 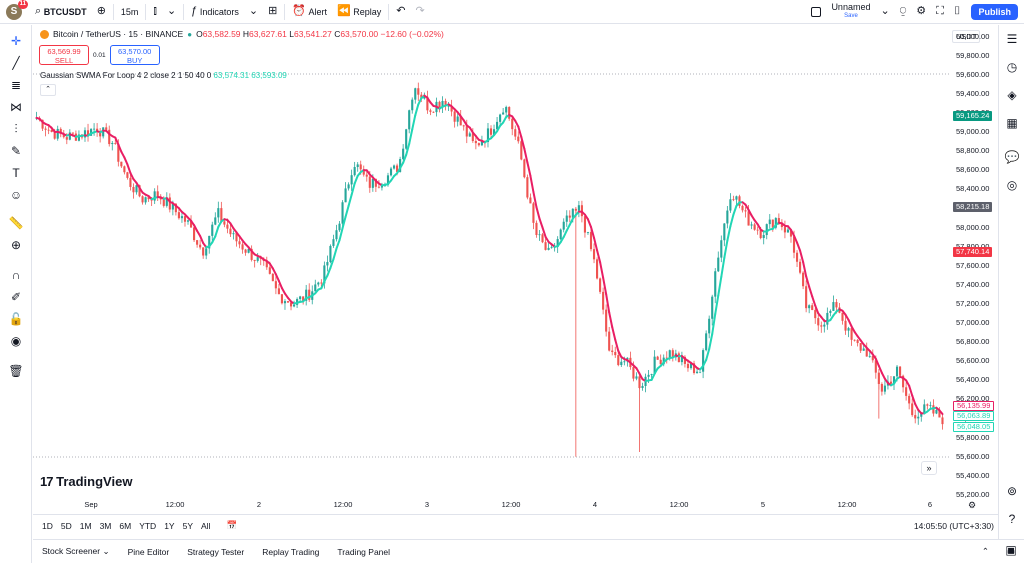 What do you see at coordinates (16, 223) in the screenshot?
I see `ruler-icon: 📏` at bounding box center [16, 223].